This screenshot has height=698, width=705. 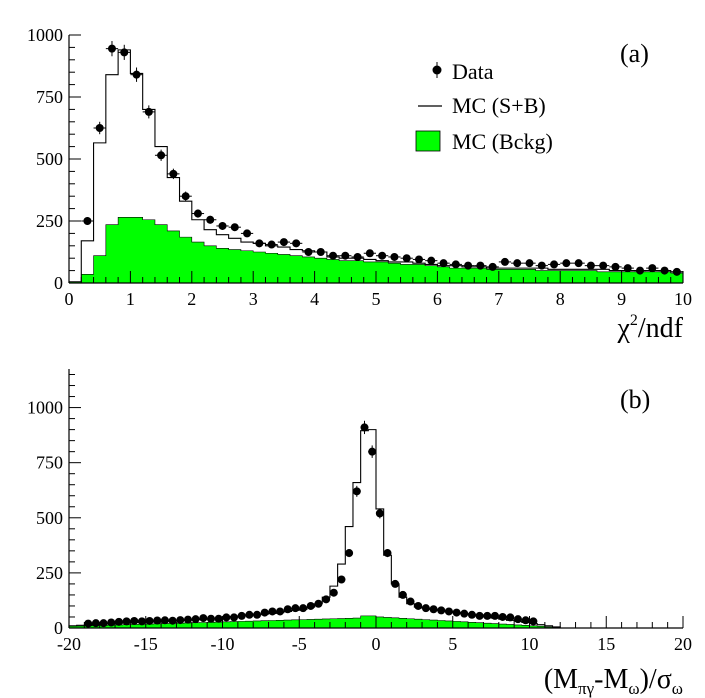 What do you see at coordinates (146, 644) in the screenshot?
I see `x-tick-label: -15` at bounding box center [146, 644].